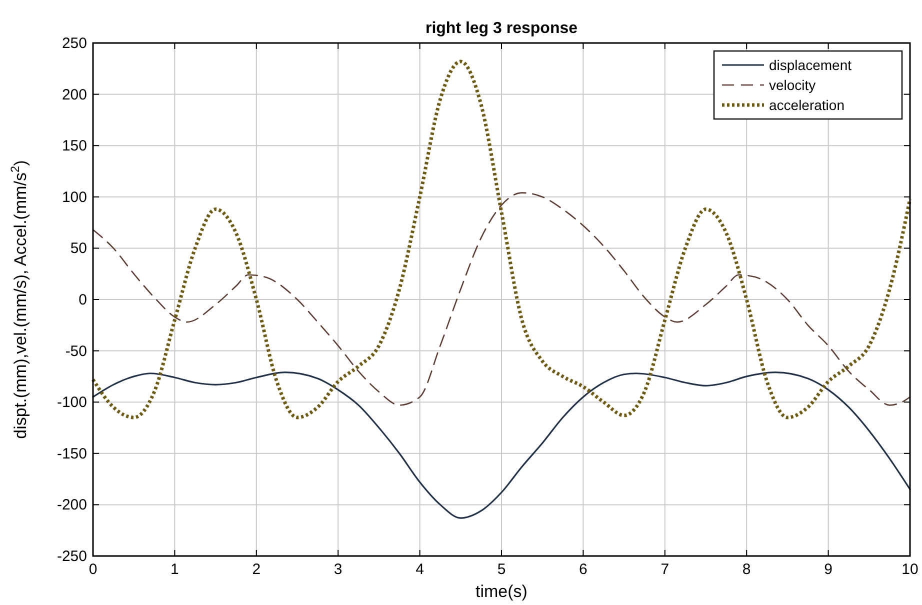 The height and width of the screenshot is (605, 922). I want to click on y-tick-label: -250, so click(71, 556).